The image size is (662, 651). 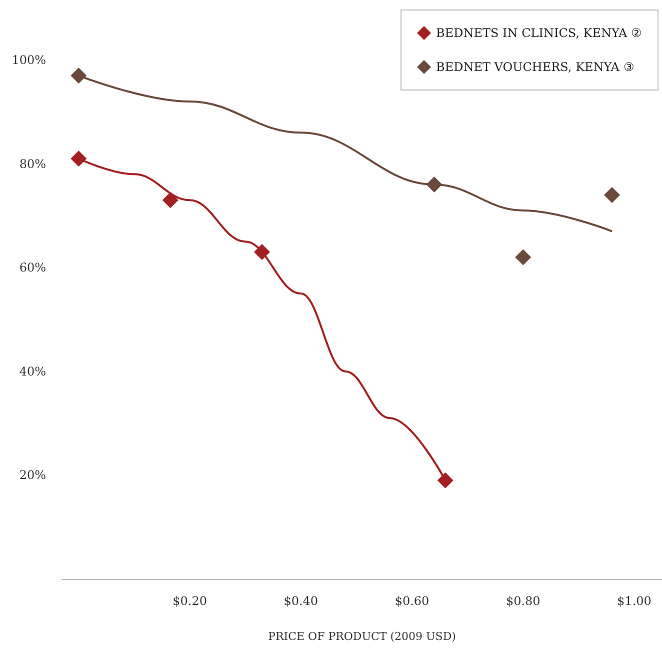 What do you see at coordinates (523, 601) in the screenshot?
I see `x-tick-label: $0.80` at bounding box center [523, 601].